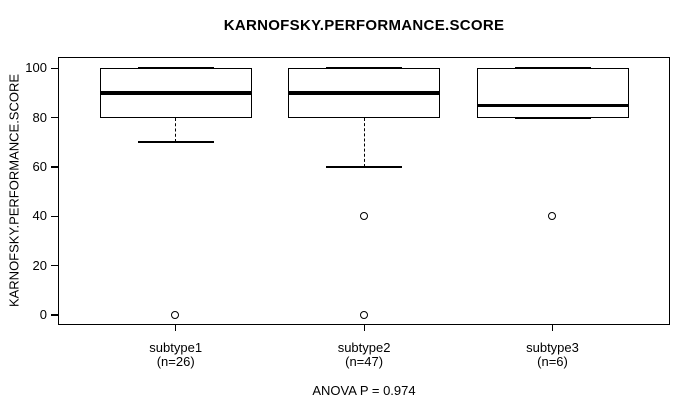  What do you see at coordinates (364, 25) in the screenshot?
I see `chart-title: KARNOFSKY.PERFORMANCE.SCORE` at bounding box center [364, 25].